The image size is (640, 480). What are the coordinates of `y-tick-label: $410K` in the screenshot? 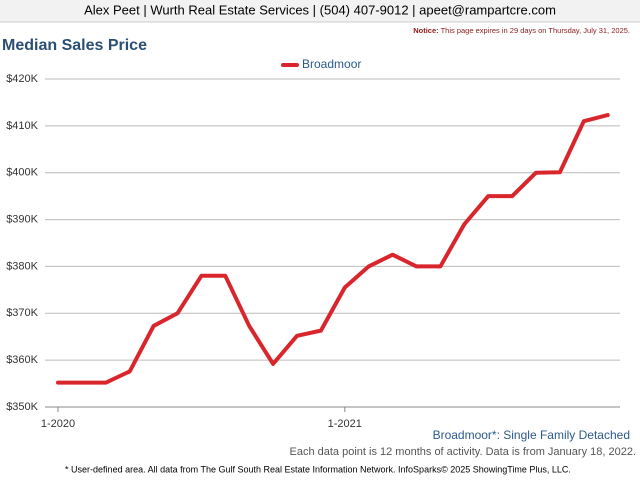 It's located at (22, 126).